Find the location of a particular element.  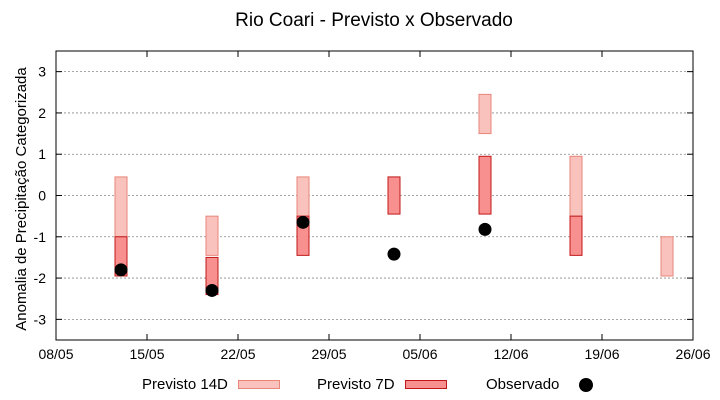

legend-item-observado: Observado is located at coordinates (540, 384).